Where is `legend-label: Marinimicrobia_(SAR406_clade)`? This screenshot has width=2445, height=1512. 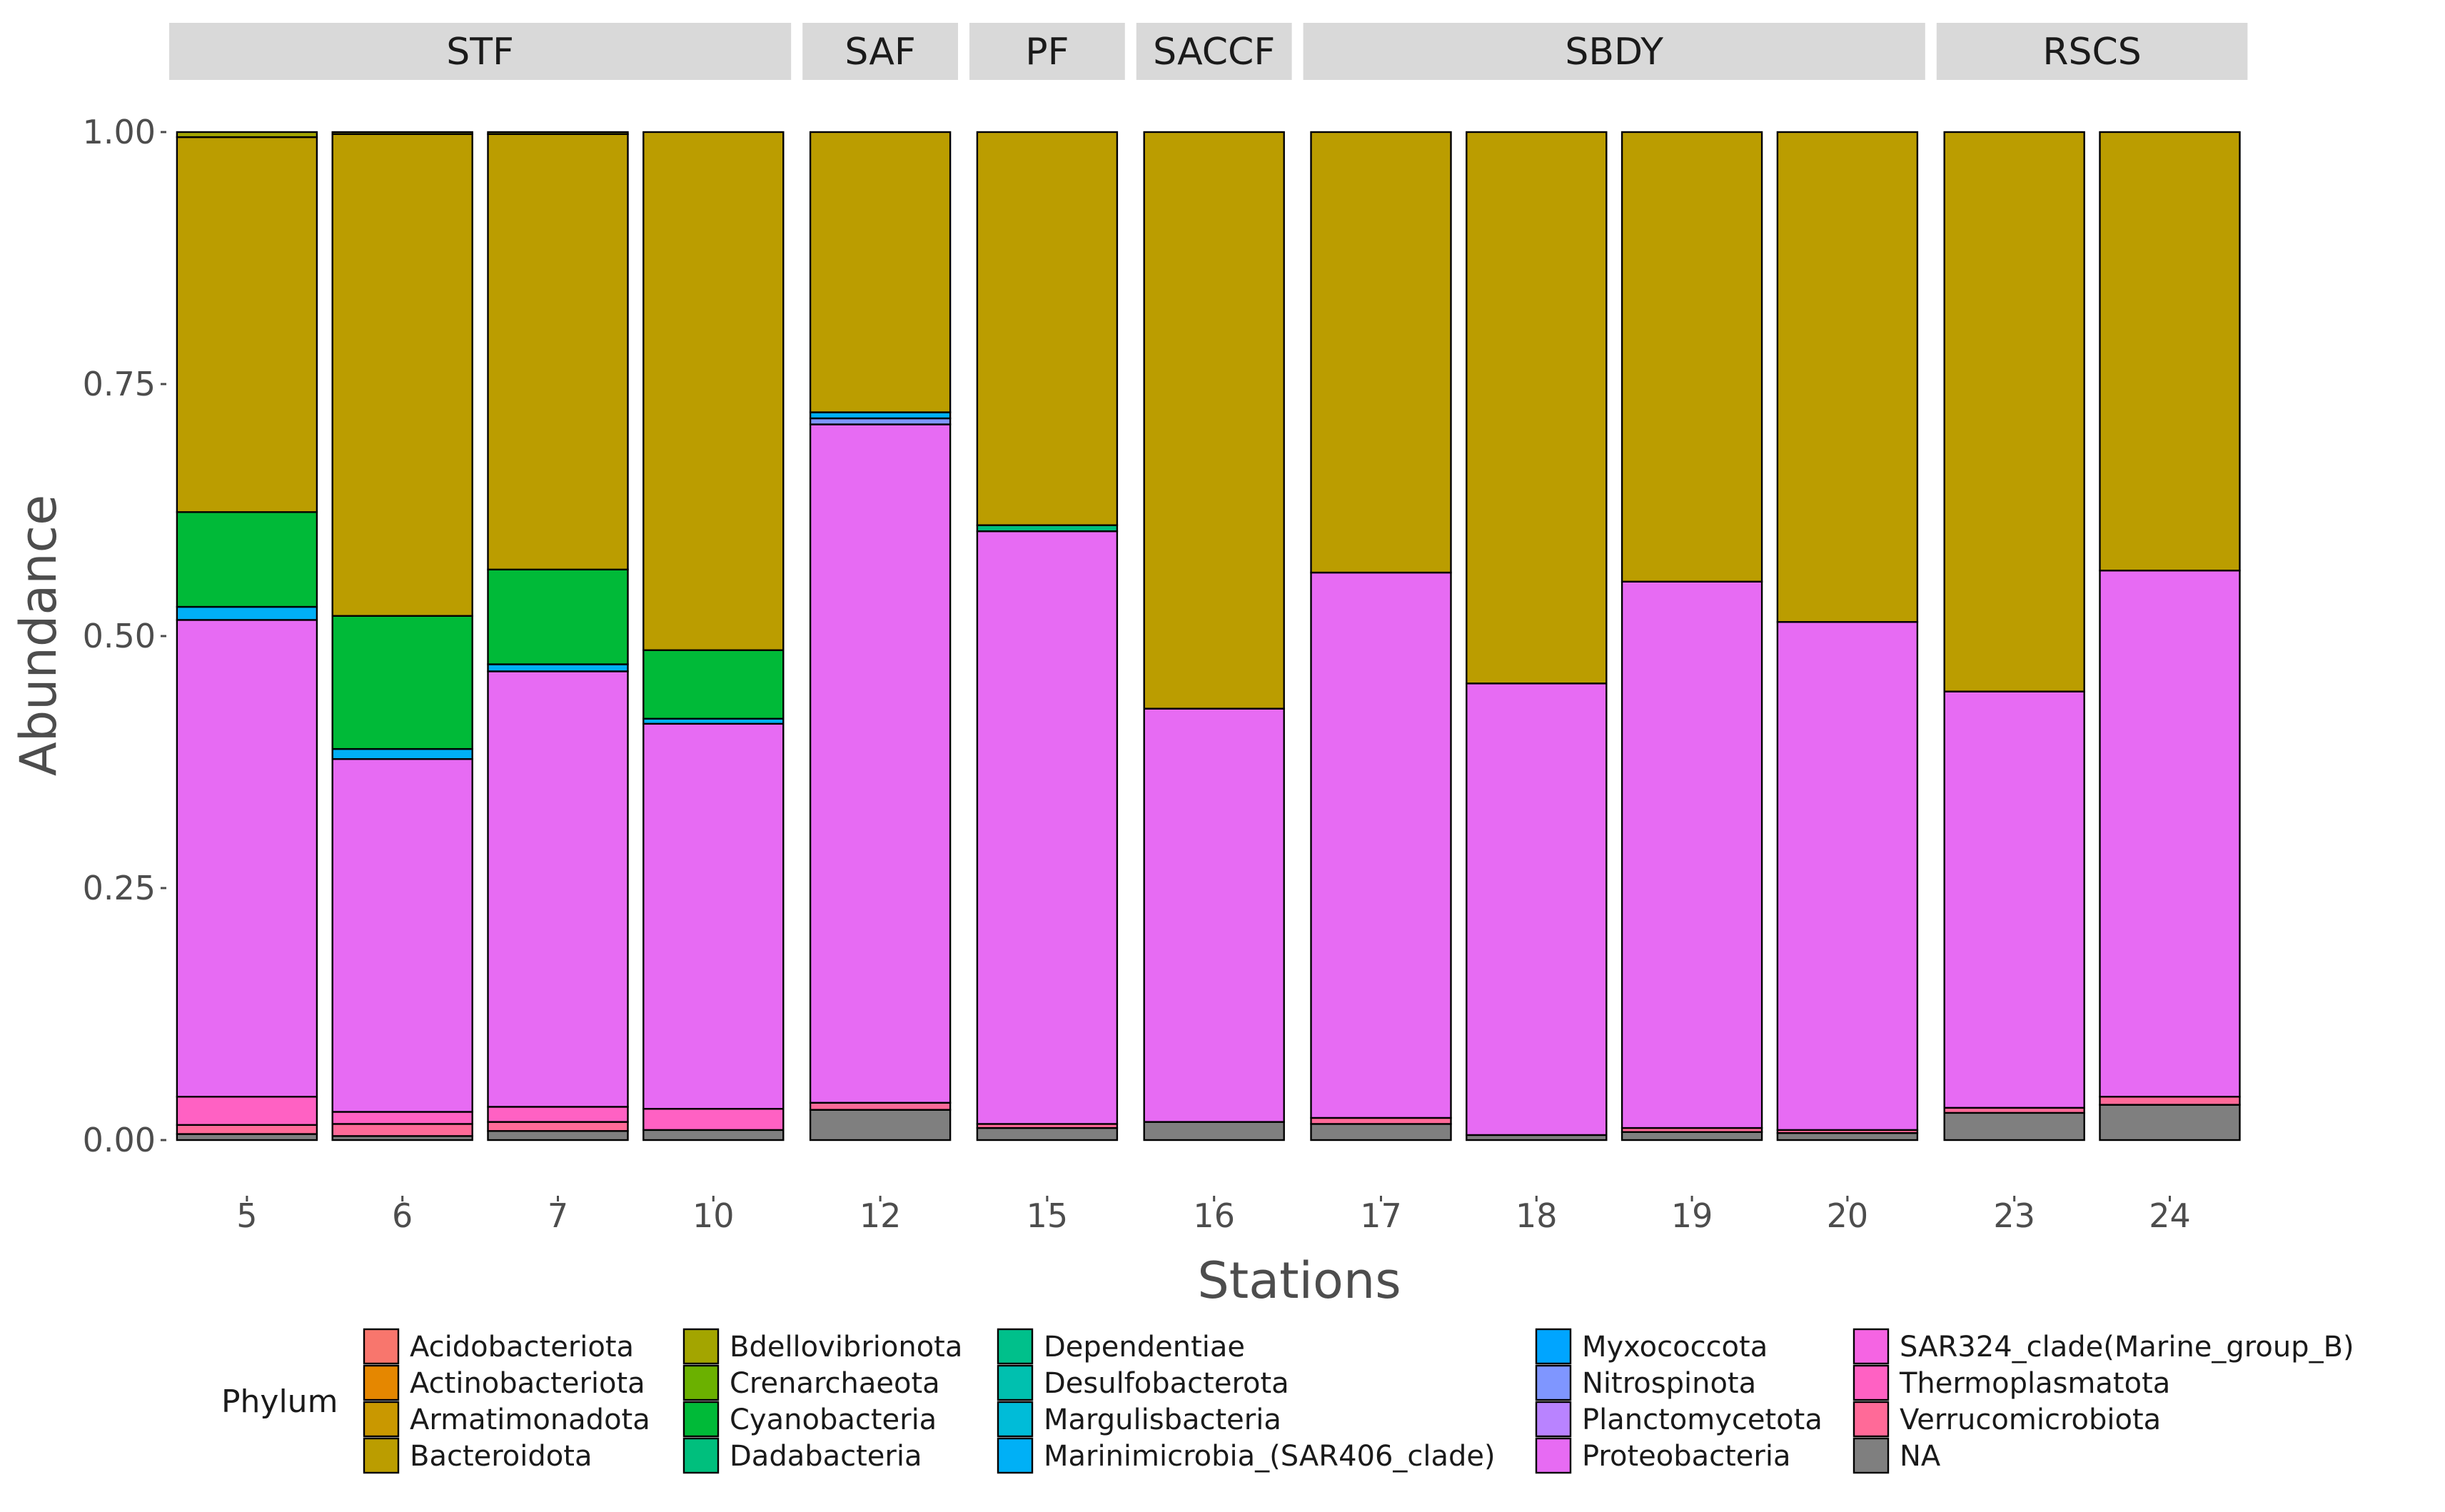
legend-label: Marinimicrobia_(SAR406_clade) is located at coordinates (1270, 1456).